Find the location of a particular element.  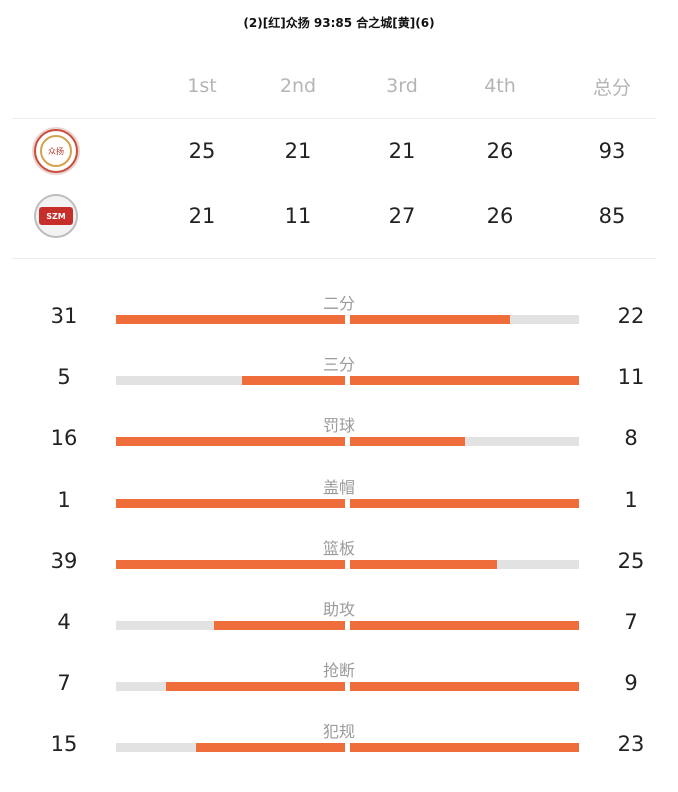

stat-row: 罚球 16 8 is located at coordinates (339, 442).